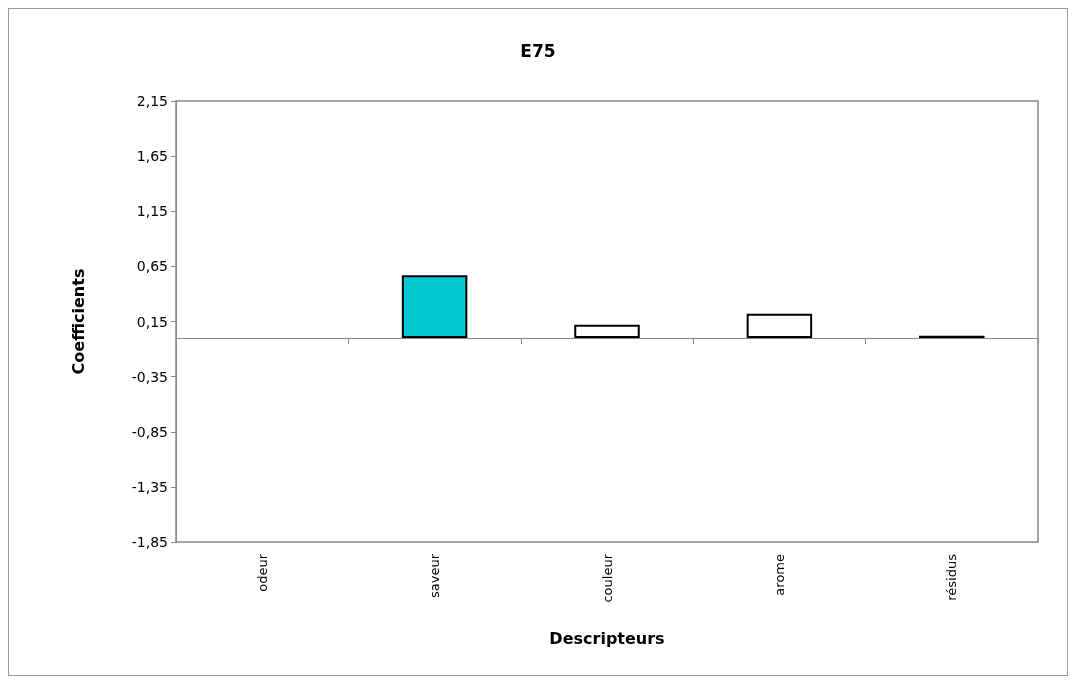 The width and height of the screenshot is (1077, 686). Describe the element at coordinates (607, 638) in the screenshot. I see `x-axis-title: Descripteurs` at that location.